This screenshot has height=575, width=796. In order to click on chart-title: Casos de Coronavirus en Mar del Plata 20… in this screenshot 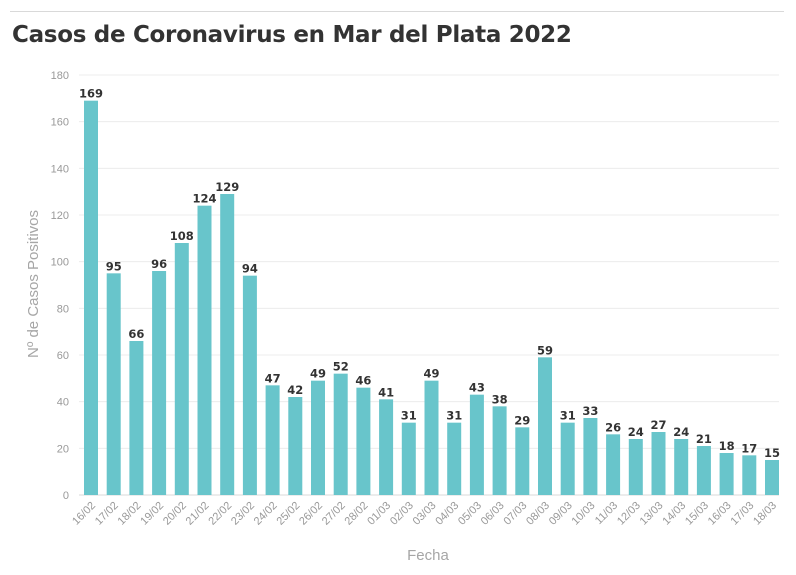, I will do `click(292, 35)`.